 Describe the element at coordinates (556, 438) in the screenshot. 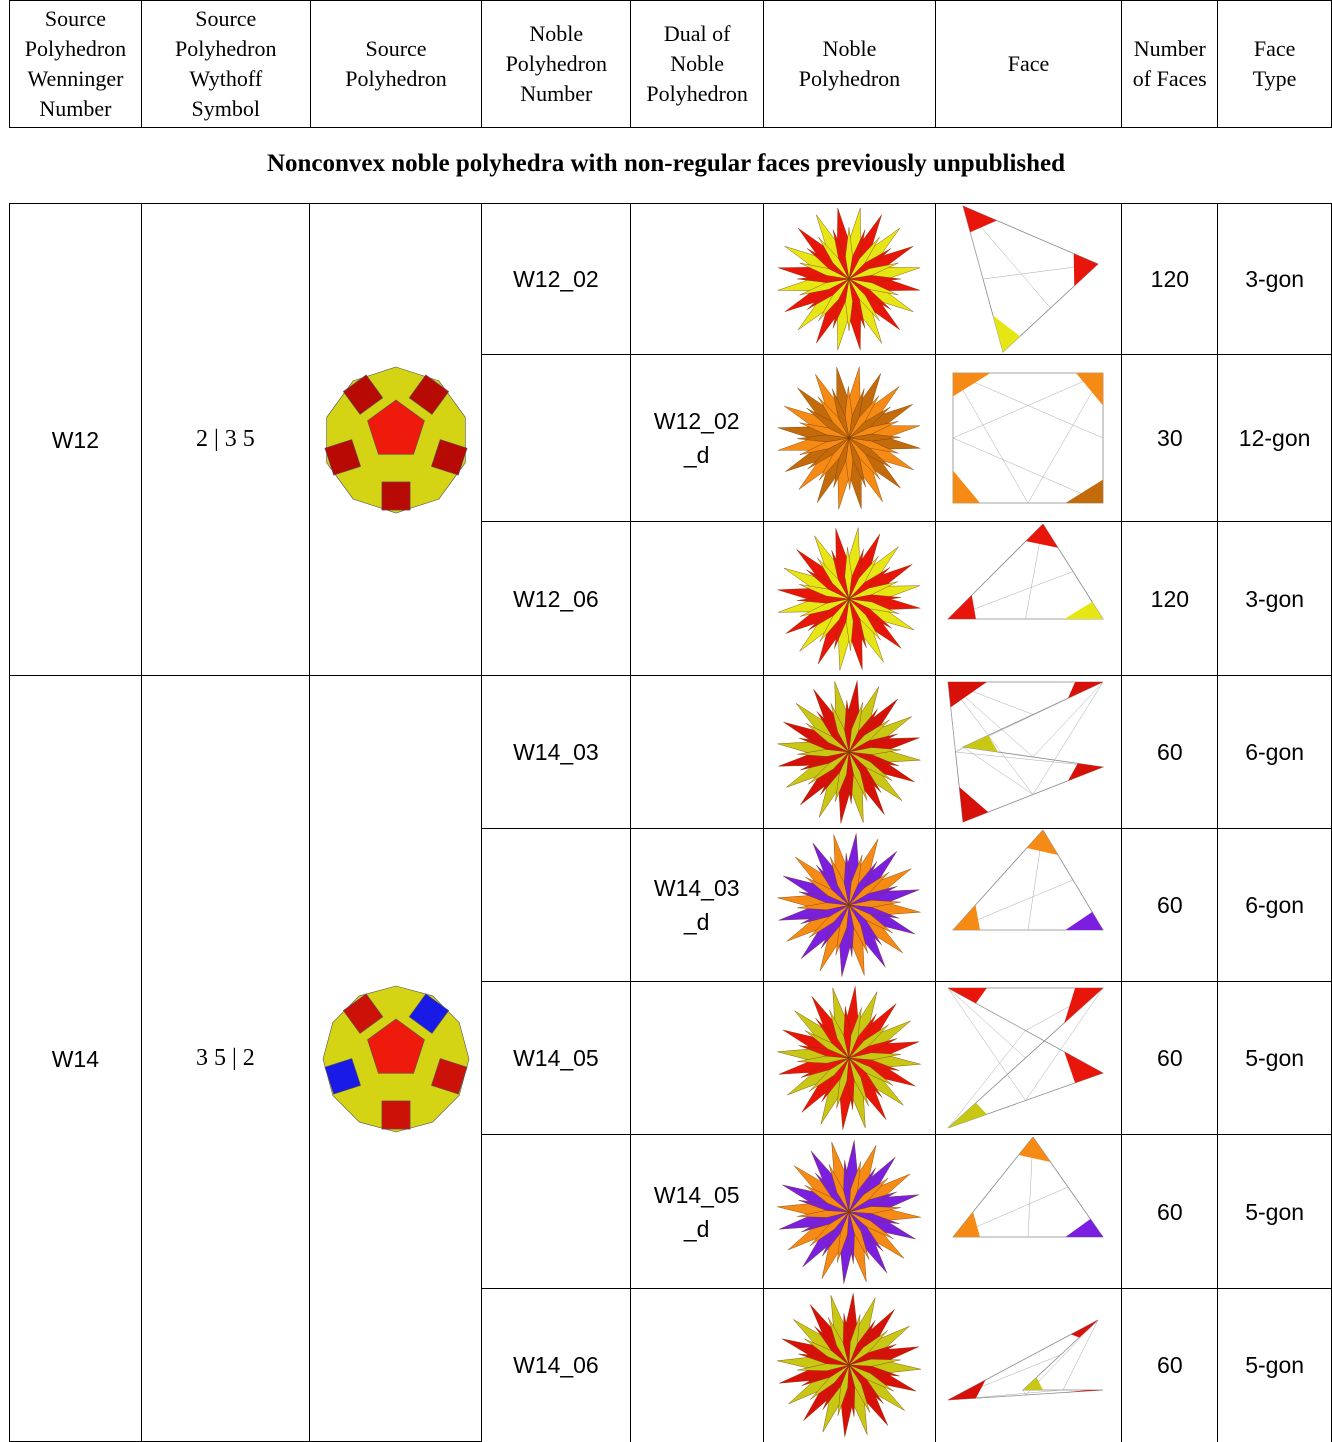

I see `noble-polyhedron-number` at that location.